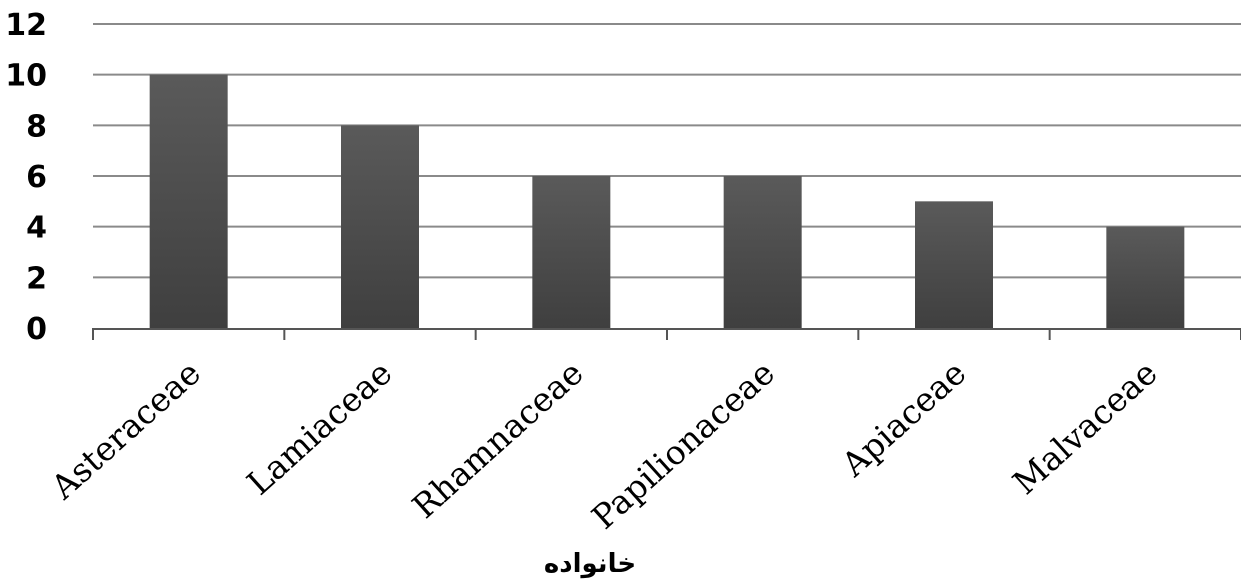 Image resolution: width=1241 pixels, height=581 pixels. Describe the element at coordinates (762, 252) in the screenshot. I see `bar-papilionaceae` at that location.